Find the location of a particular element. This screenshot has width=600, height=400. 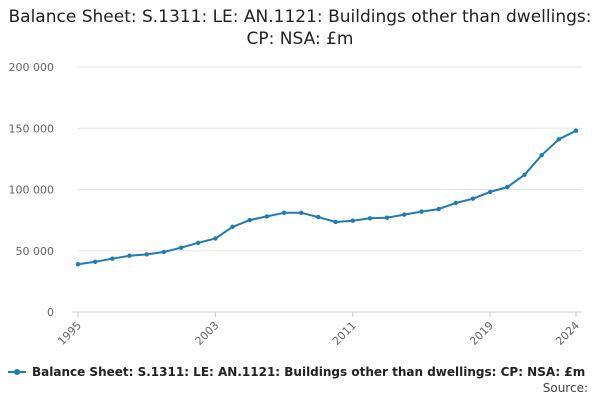

x-tick-label: 1995 is located at coordinates (69, 333).